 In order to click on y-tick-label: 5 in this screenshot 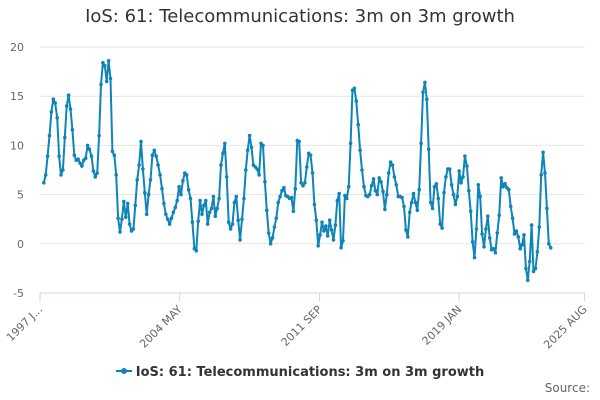, I will do `click(20, 195)`.